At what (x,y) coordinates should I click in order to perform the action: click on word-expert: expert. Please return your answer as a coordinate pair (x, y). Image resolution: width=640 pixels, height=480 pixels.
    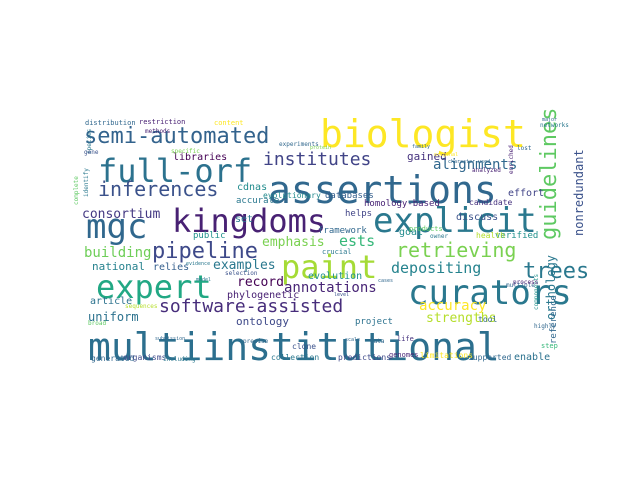
    Looking at the image, I should click on (154, 287).